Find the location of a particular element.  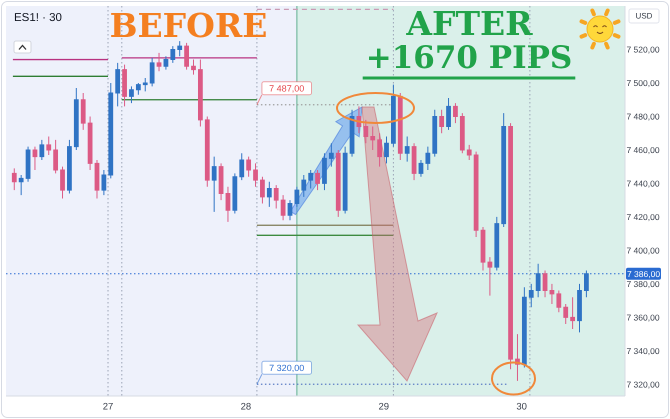

y-tick-label: 7 460,00 is located at coordinates (643, 149).